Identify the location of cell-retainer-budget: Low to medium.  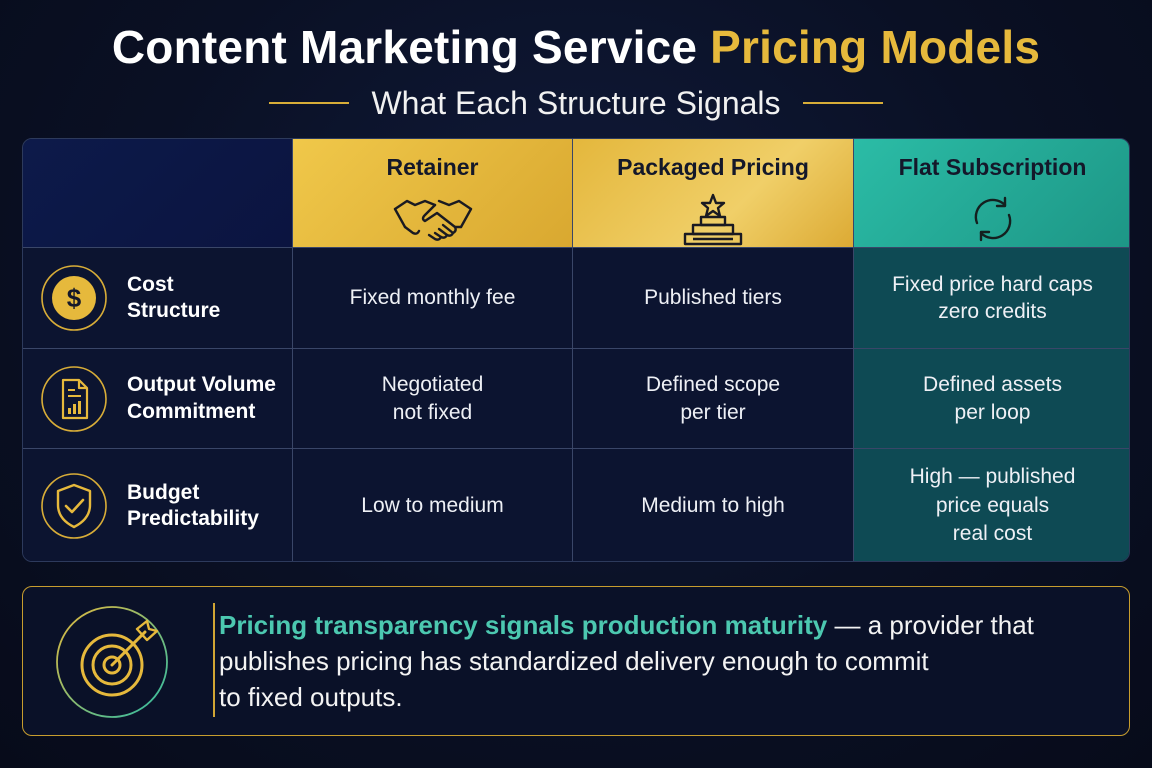
(433, 505).